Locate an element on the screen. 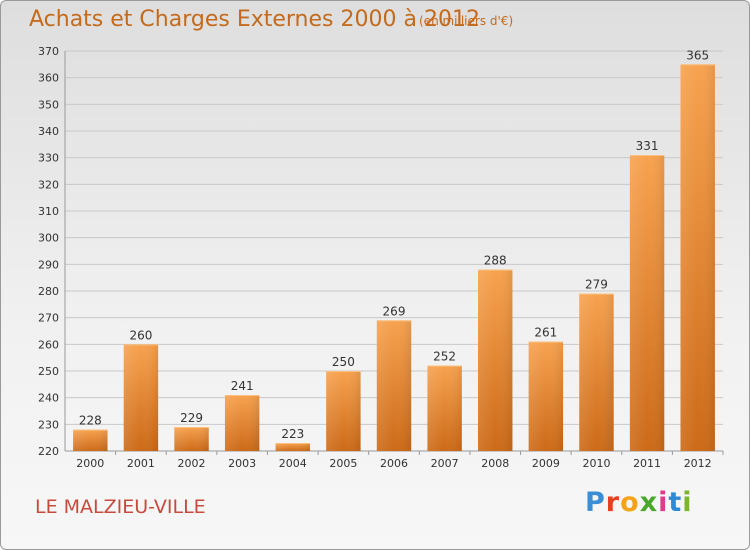 Image resolution: width=750 pixels, height=550 pixels. y-tick-label: 270 is located at coordinates (48, 318).